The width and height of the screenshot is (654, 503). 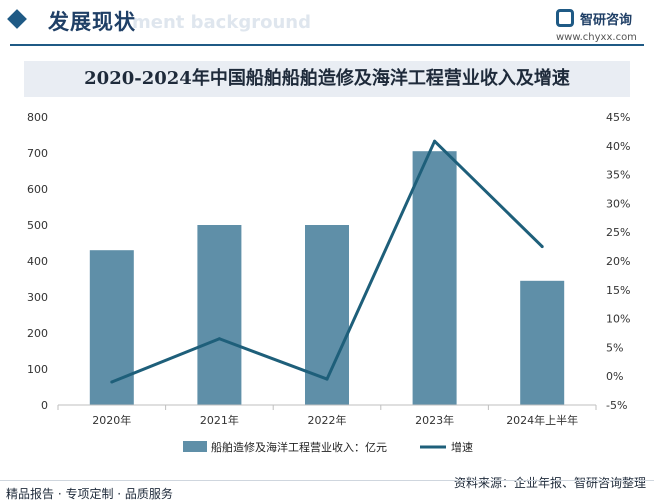 I want to click on source-note: 资料来源：企业年报、智研咨询整理, so click(x=549, y=483).